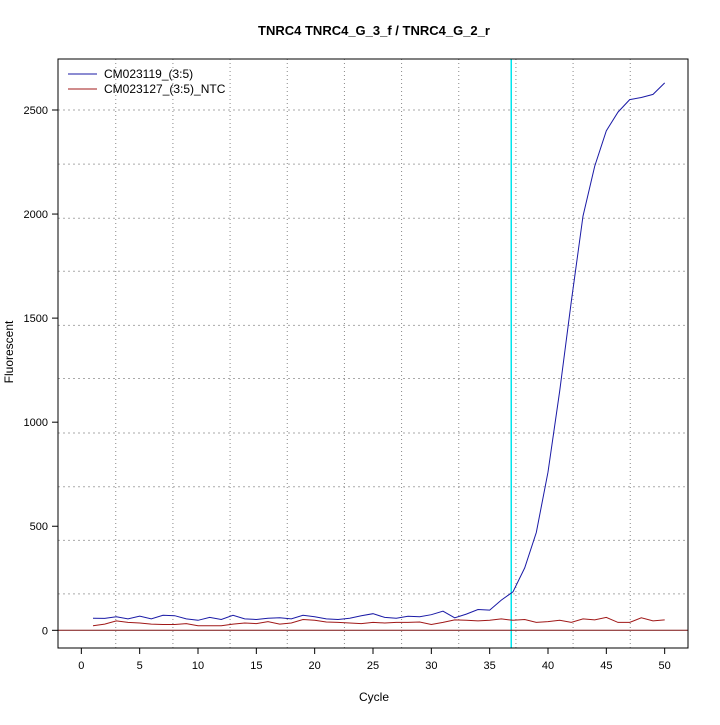 This screenshot has width=720, height=725. I want to click on x-tick-label: 0, so click(81, 666).